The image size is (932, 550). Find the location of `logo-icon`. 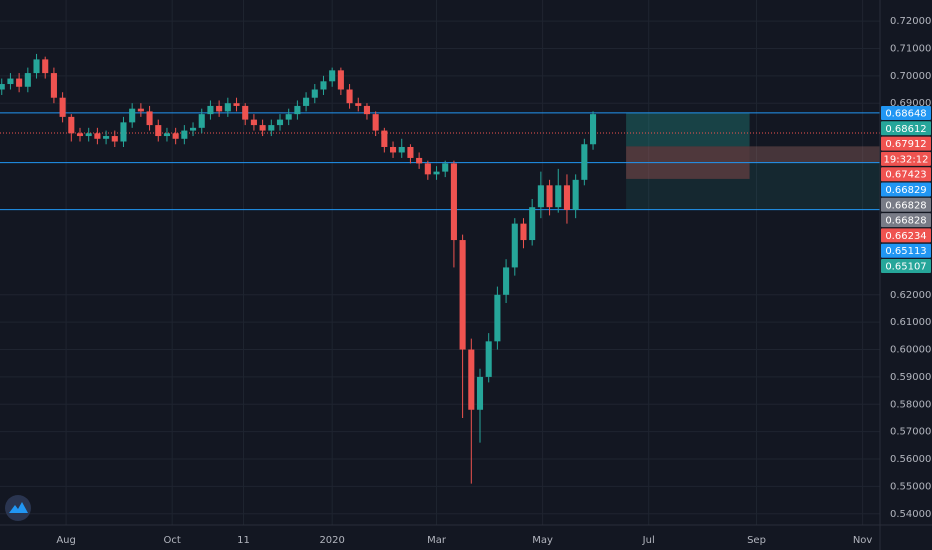

logo-icon is located at coordinates (18, 507).